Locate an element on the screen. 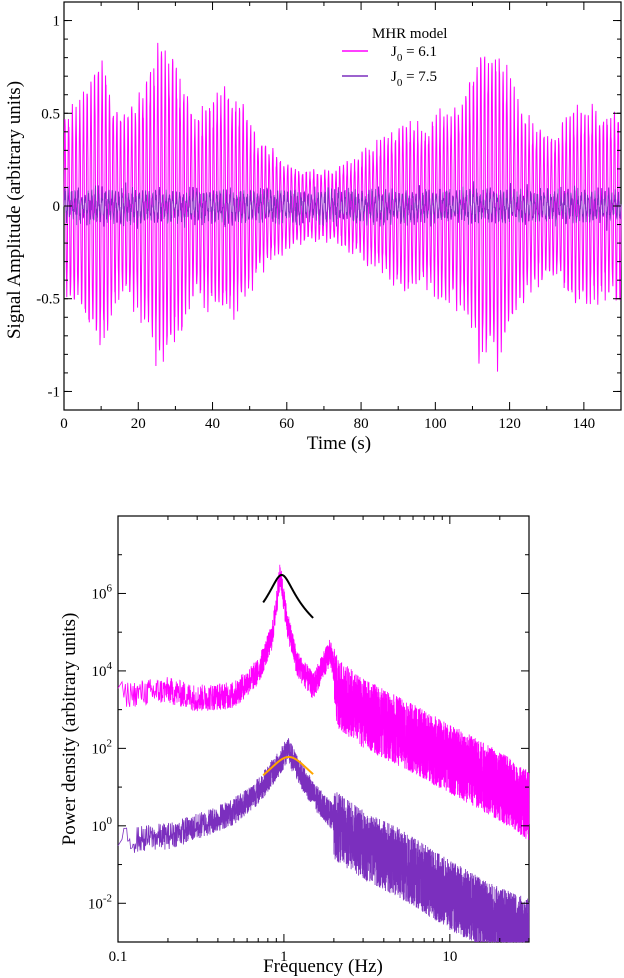 The width and height of the screenshot is (624, 978). x-tick-label: 0.1 is located at coordinates (118, 957).